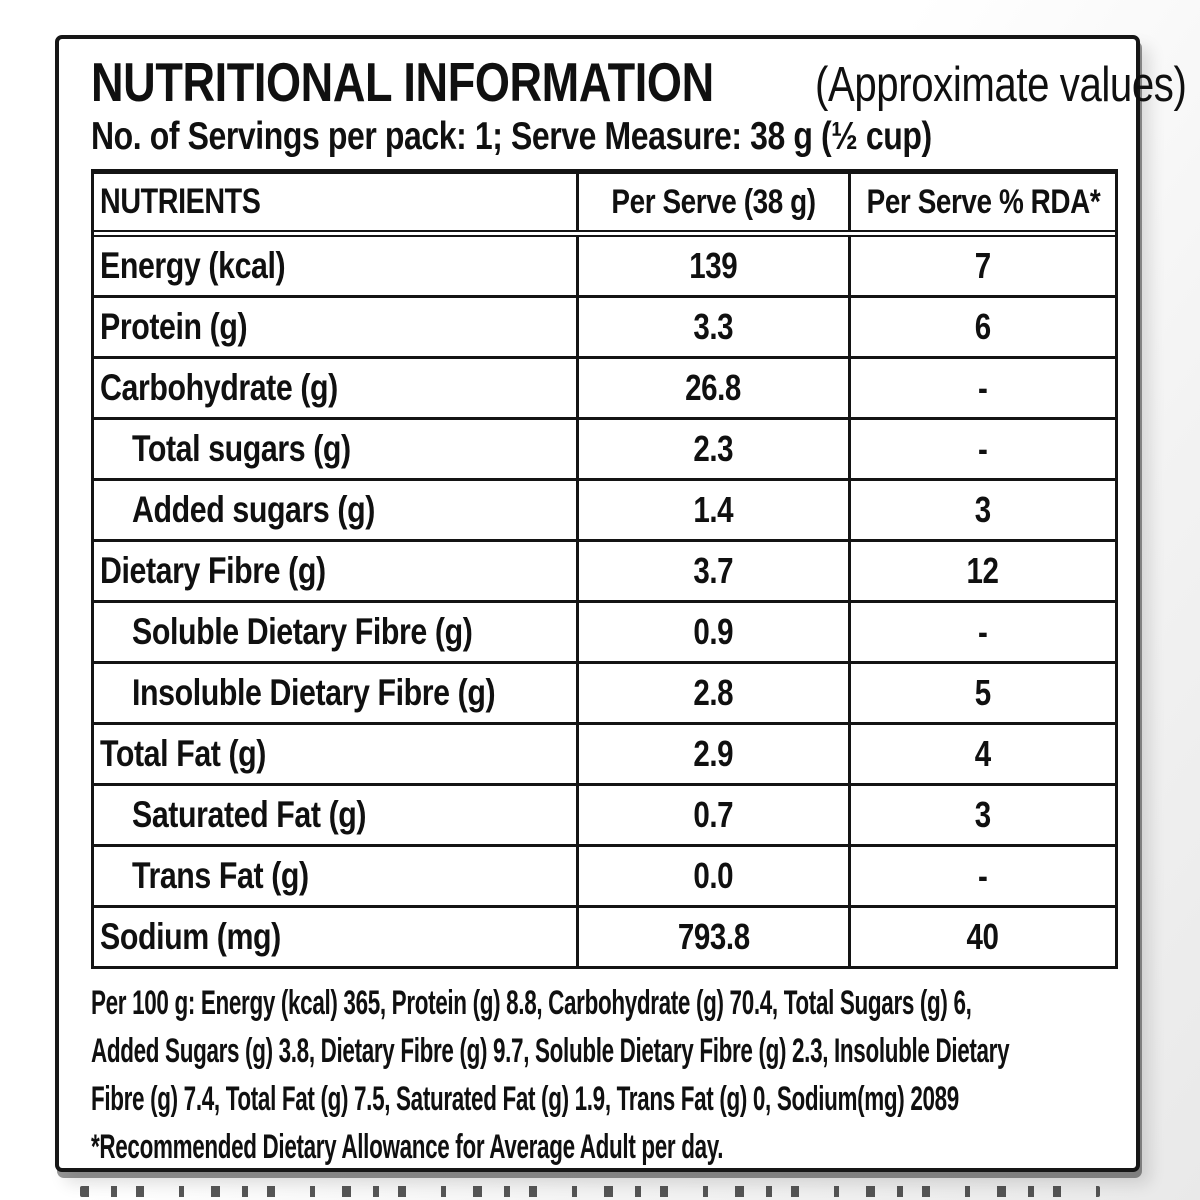 This screenshot has height=1200, width=1200. Describe the element at coordinates (1000, 85) in the screenshot. I see `label-title-note: (Approximate values)` at that location.